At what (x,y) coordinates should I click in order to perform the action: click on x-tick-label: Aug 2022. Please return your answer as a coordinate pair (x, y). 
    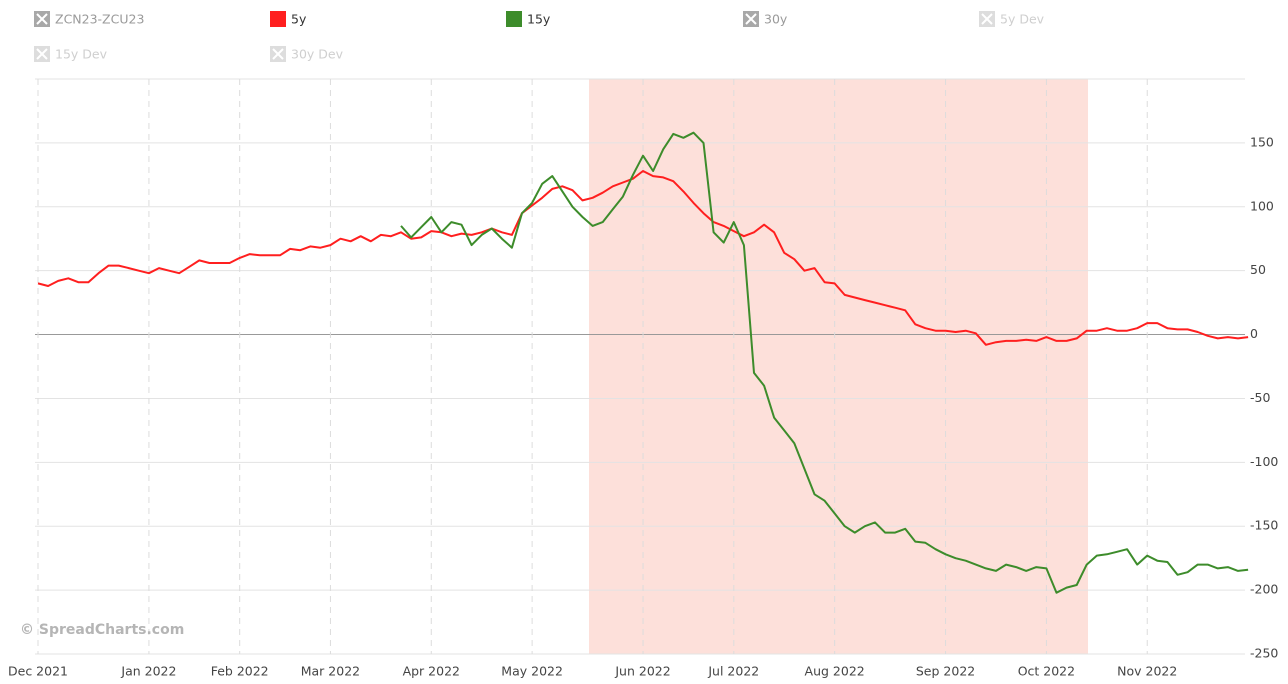
    Looking at the image, I should click on (835, 671).